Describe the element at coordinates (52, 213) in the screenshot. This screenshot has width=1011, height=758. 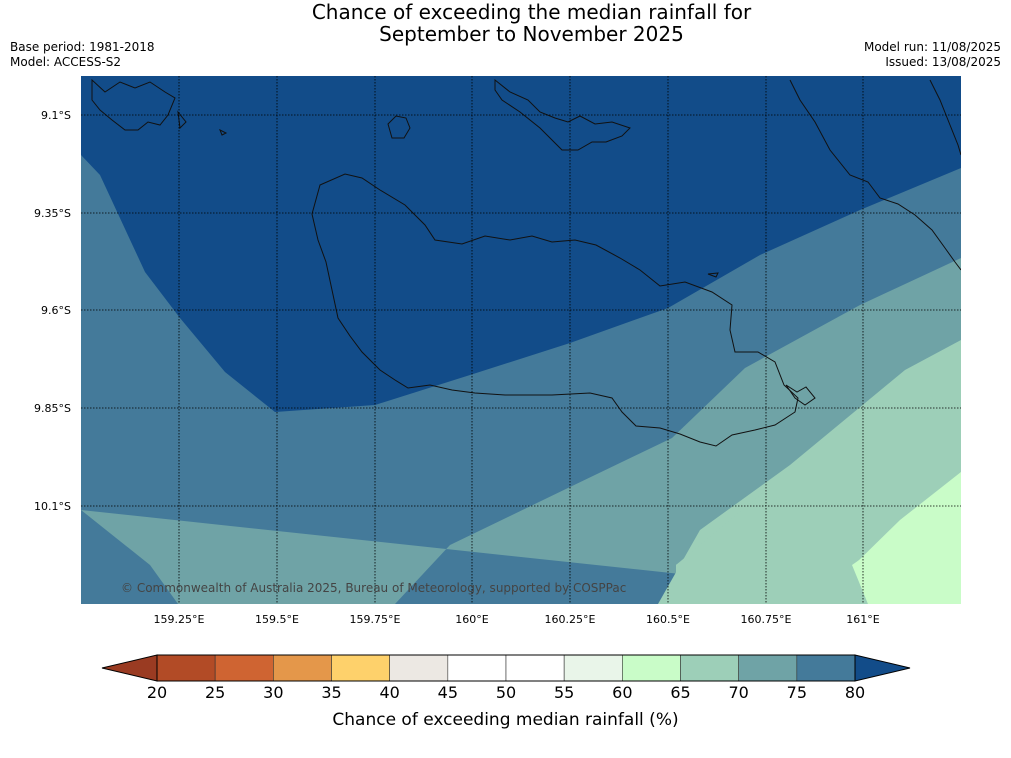
I see `lat-label-9-35: 9.35°S` at that location.